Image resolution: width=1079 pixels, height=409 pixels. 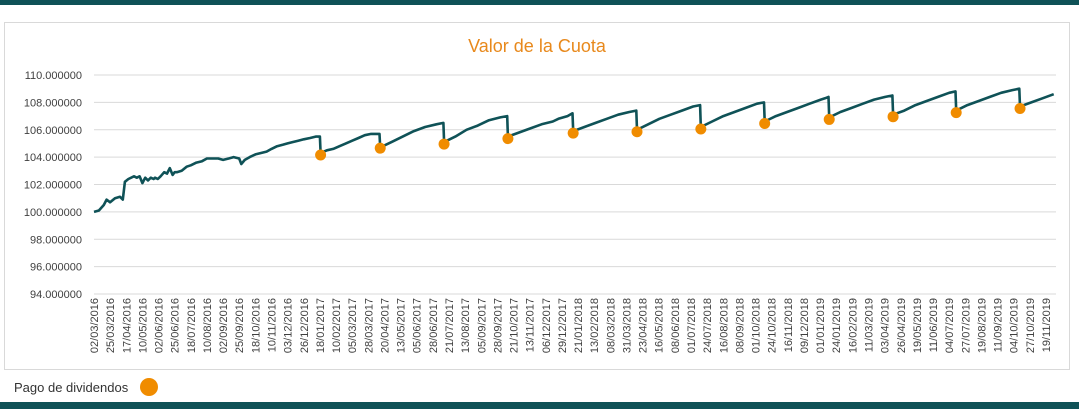 What do you see at coordinates (708, 325) in the screenshot?
I see `x-tick-label: 24/07/2018` at bounding box center [708, 325].